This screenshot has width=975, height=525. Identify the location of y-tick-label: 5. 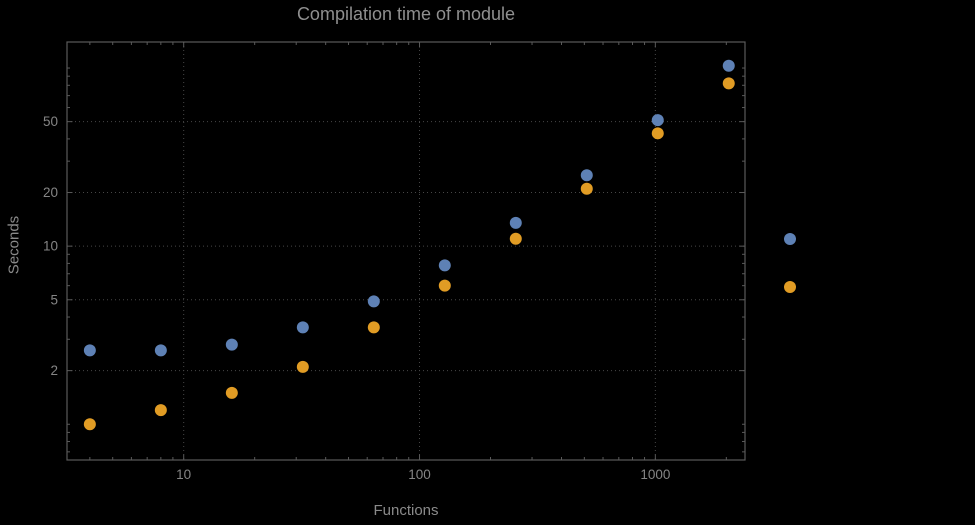
(54, 299).